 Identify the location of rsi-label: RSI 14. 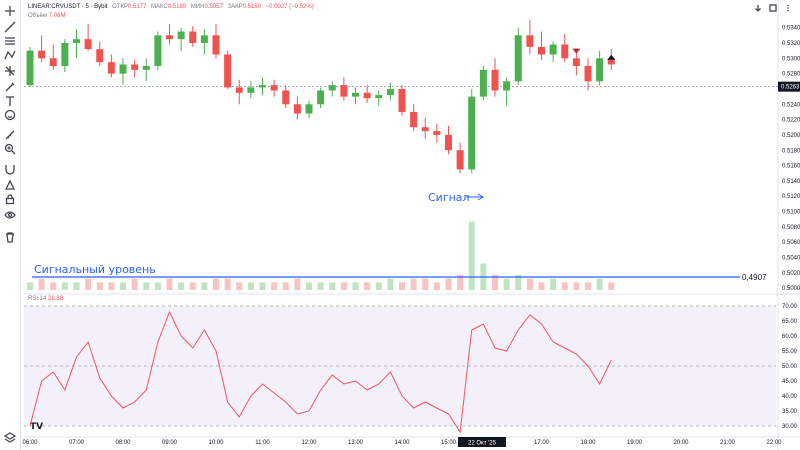
(37, 299).